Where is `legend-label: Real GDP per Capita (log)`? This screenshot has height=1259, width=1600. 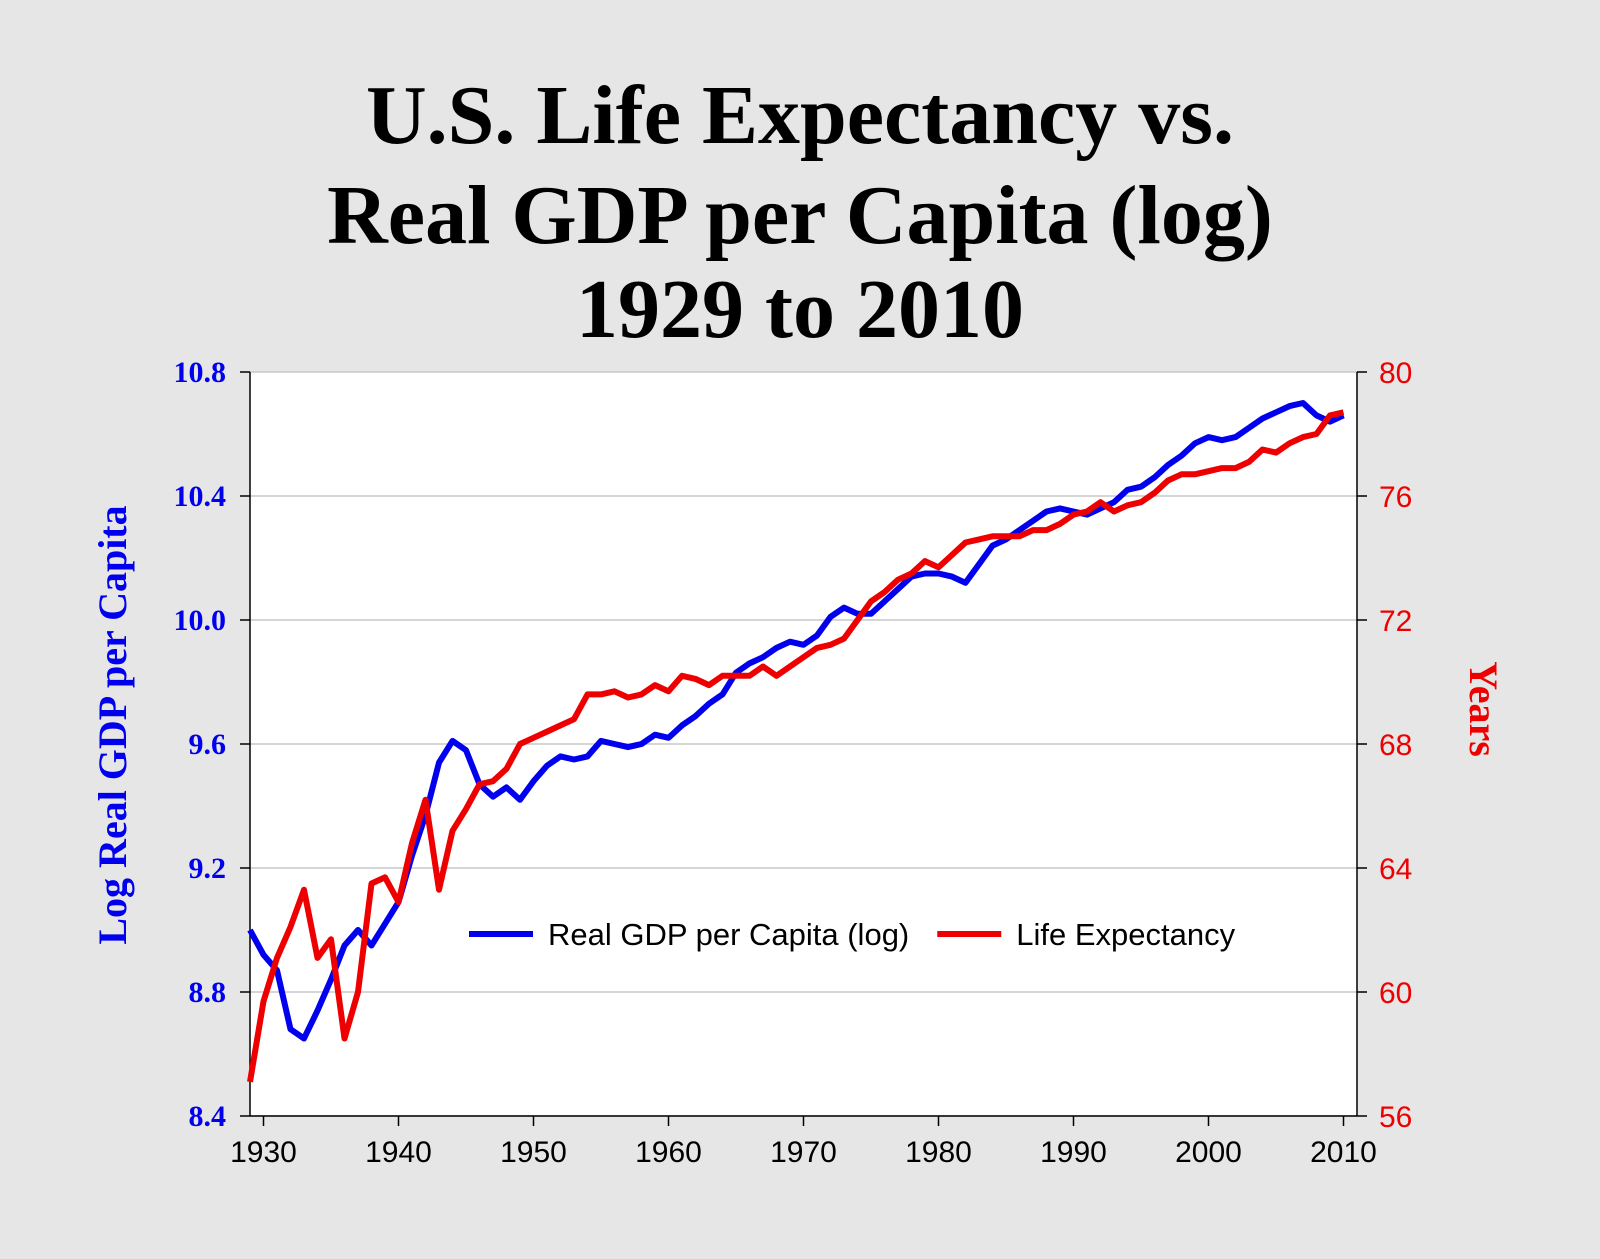 legend-label: Real GDP per Capita (log) is located at coordinates (728, 934).